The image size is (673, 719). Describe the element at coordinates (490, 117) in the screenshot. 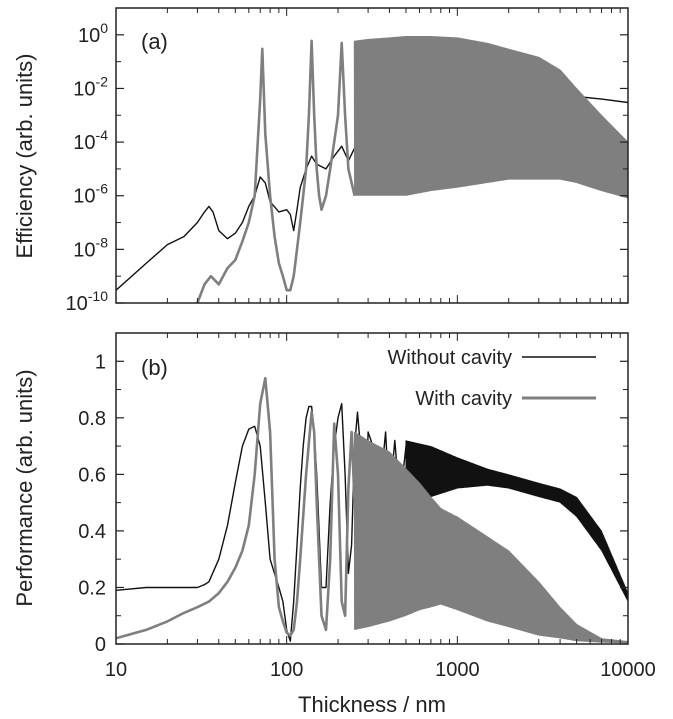

I see `series-oscillation-with-panel-a` at that location.